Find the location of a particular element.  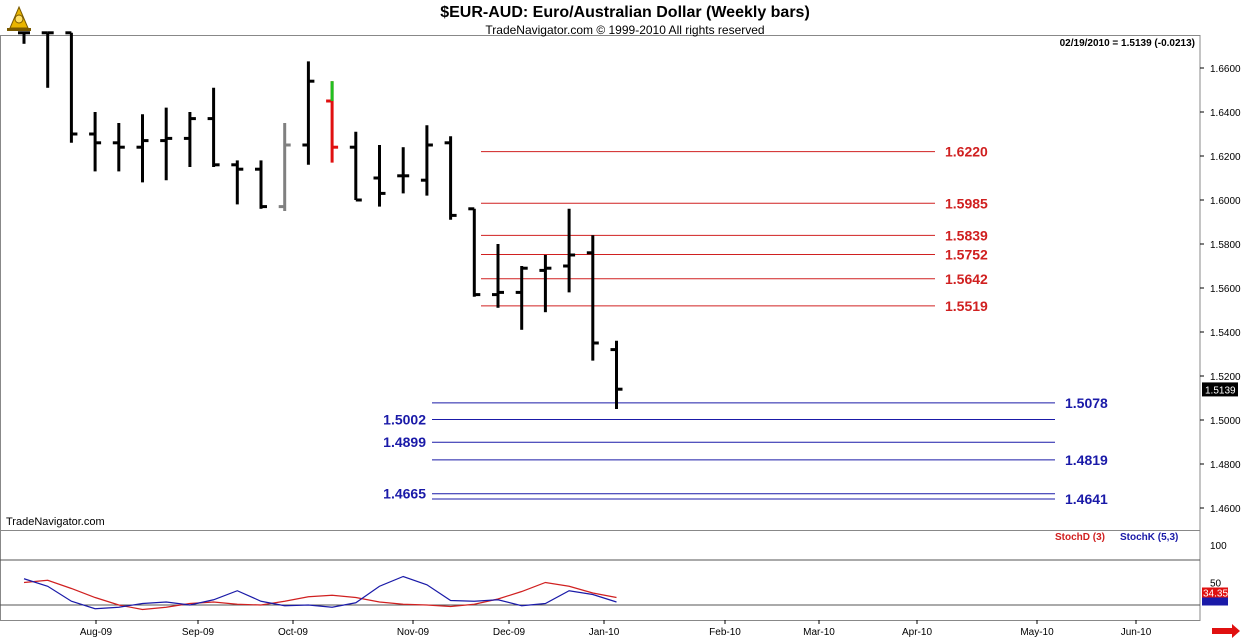

level-label-3: 1.5752 is located at coordinates (966, 255).